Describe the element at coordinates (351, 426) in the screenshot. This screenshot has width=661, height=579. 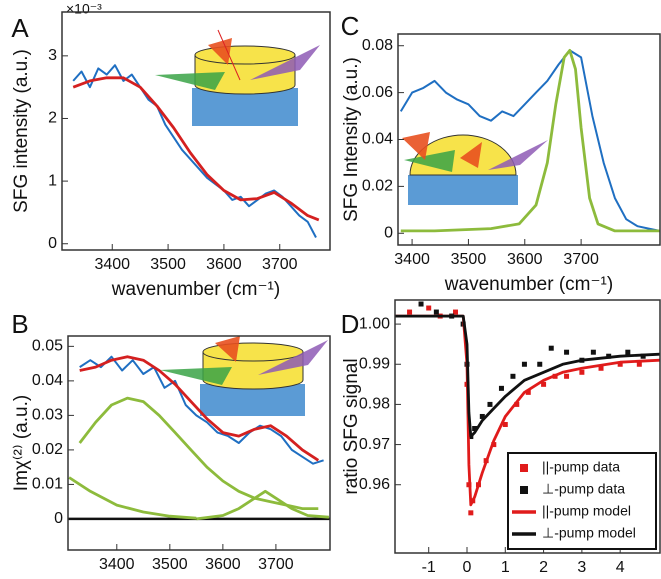
I see `y-axis-label: ratio SFG signal` at that location.